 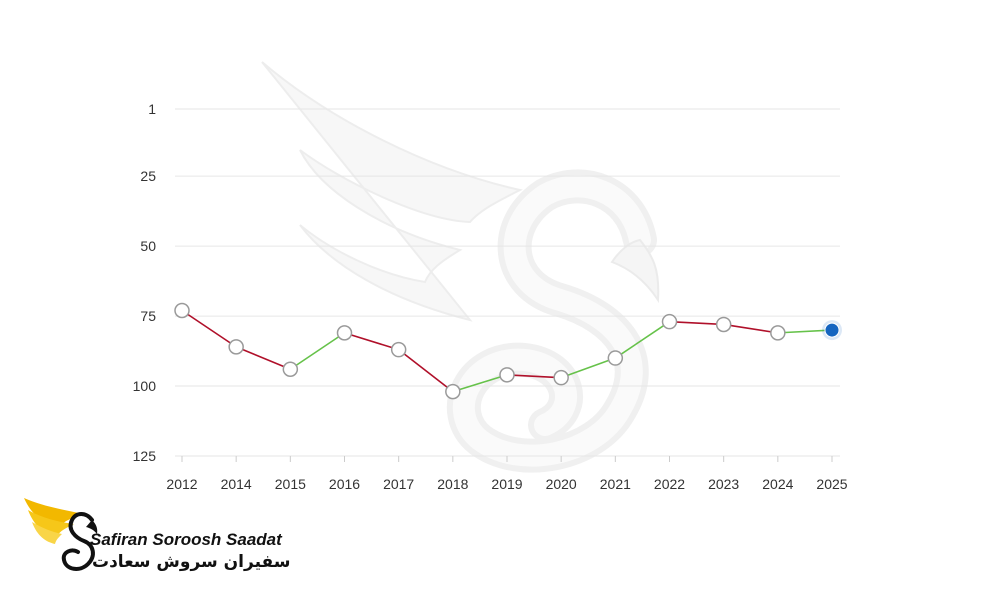 What do you see at coordinates (669, 484) in the screenshot?
I see `x-tick-label: 2022` at bounding box center [669, 484].